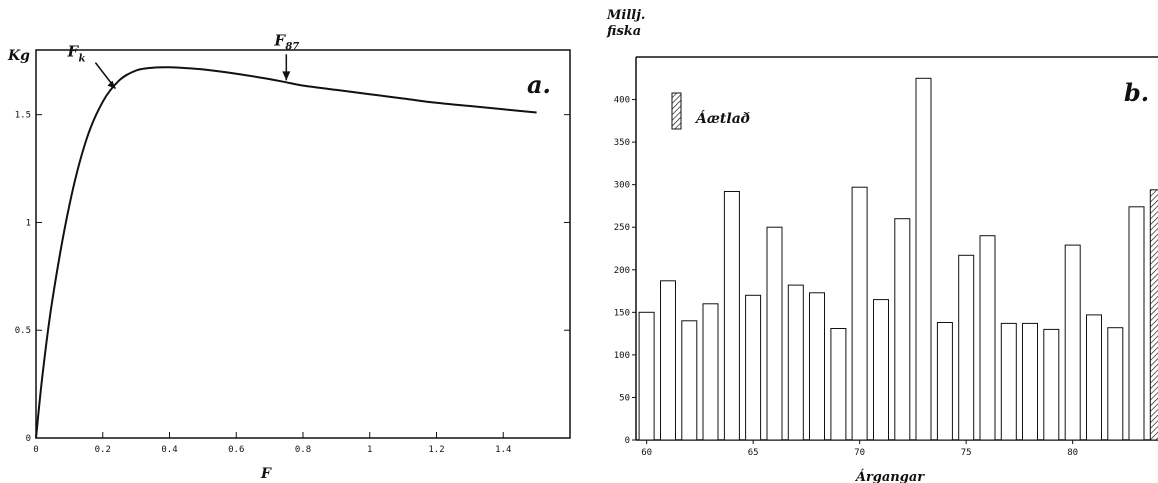  I want to click on panel-a-x-axis-label: F, so click(266, 474).